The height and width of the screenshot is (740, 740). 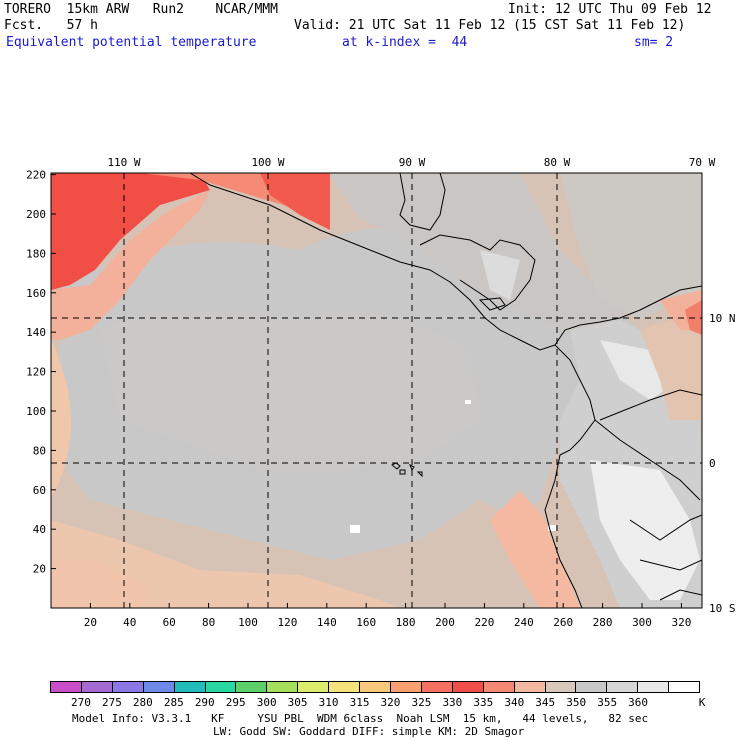 What do you see at coordinates (484, 622) in the screenshot?
I see `x-tick-label: 220` at bounding box center [484, 622].